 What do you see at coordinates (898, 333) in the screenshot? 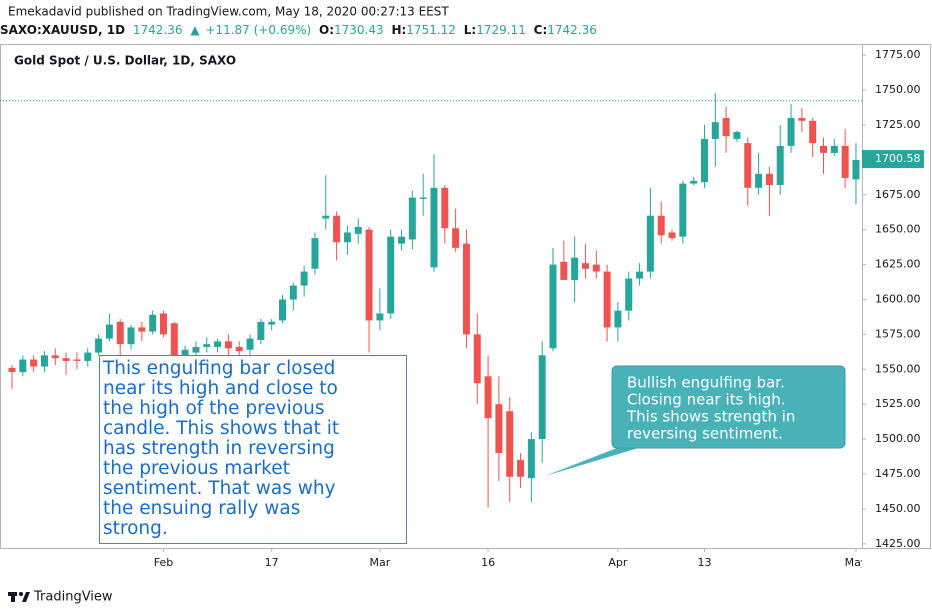
I see `y-tick-label: 1575.00` at bounding box center [898, 333].